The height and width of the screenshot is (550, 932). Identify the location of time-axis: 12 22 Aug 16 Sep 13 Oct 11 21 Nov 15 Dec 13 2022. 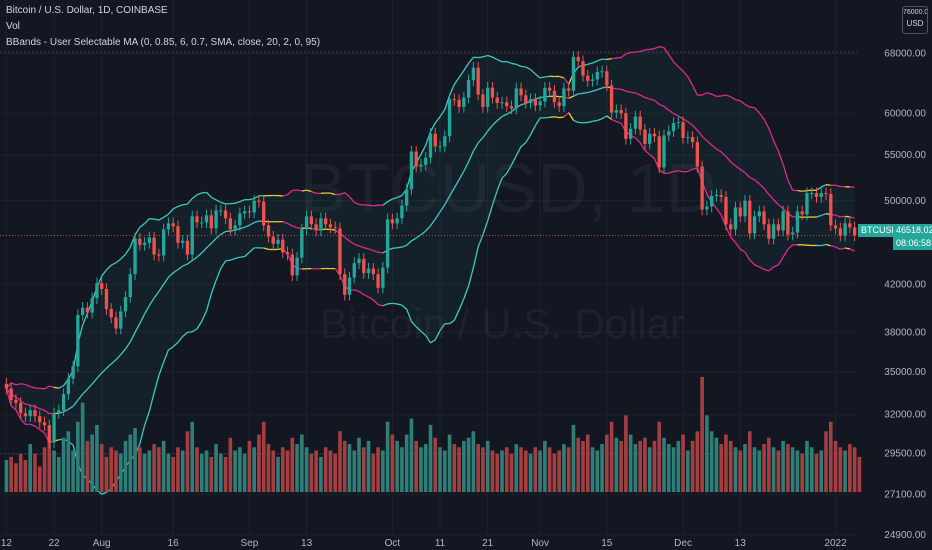
(424, 543).